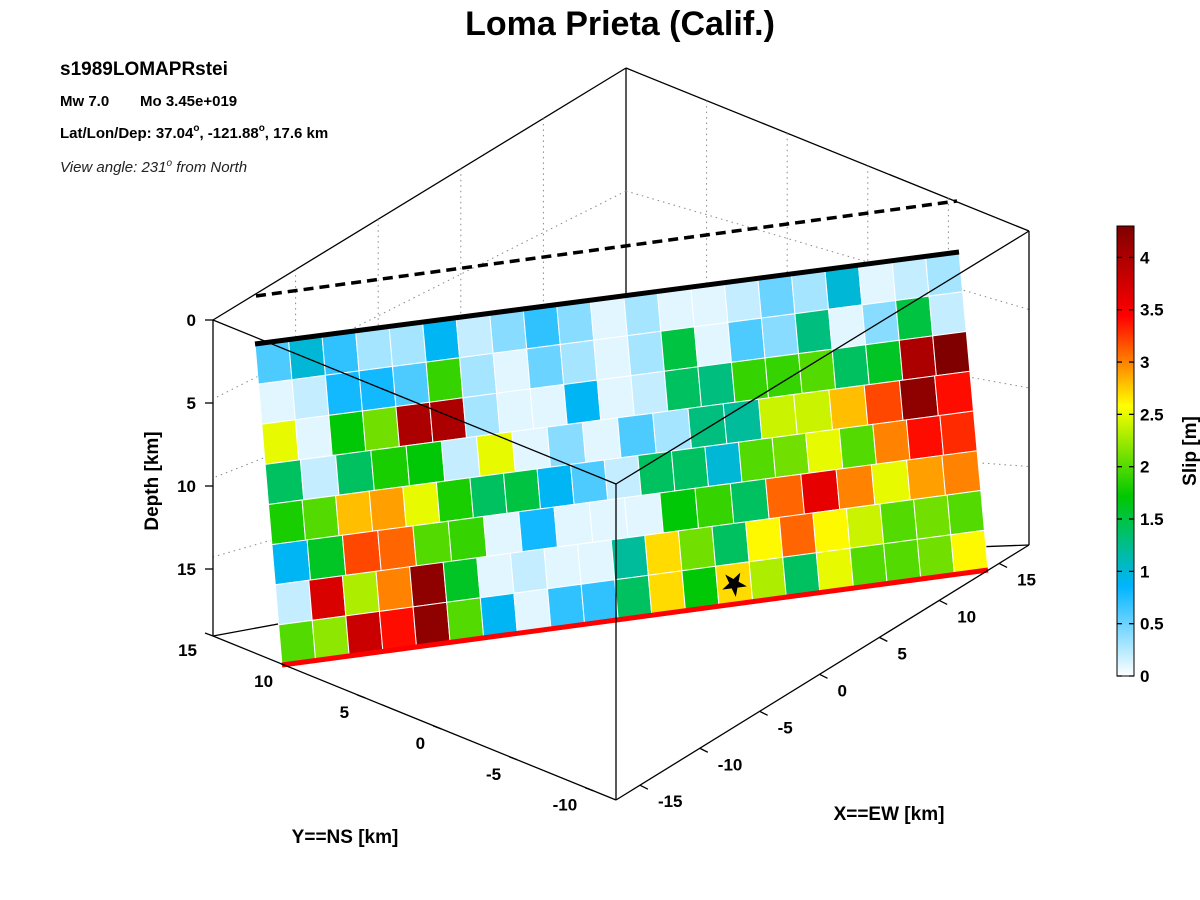  What do you see at coordinates (734, 584) in the screenshot?
I see `hypocenter-star-icon` at bounding box center [734, 584].